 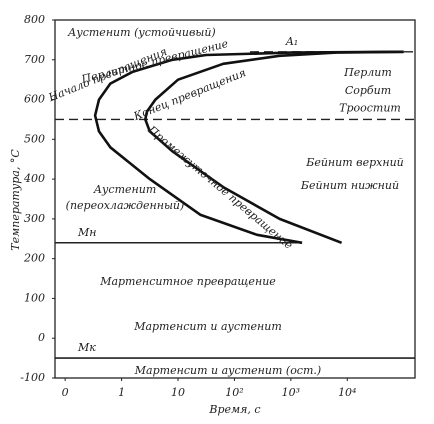 What do you see at coordinates (32, 377) in the screenshot?
I see `y-tick-label: -100` at bounding box center [32, 377].